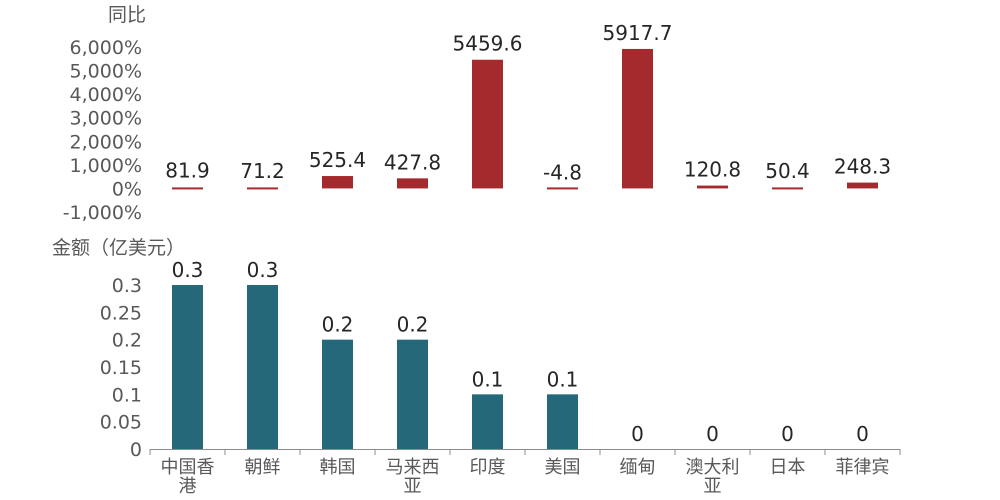  What do you see at coordinates (262, 171) in the screenshot?
I see `yoy-data-label: 71.2` at bounding box center [262, 171].